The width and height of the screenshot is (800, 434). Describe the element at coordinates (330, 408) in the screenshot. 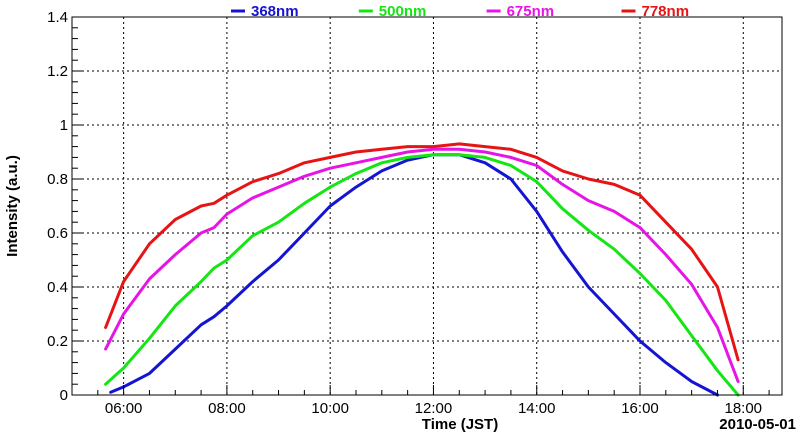

I see `x-tick-label: 10:00` at that location.